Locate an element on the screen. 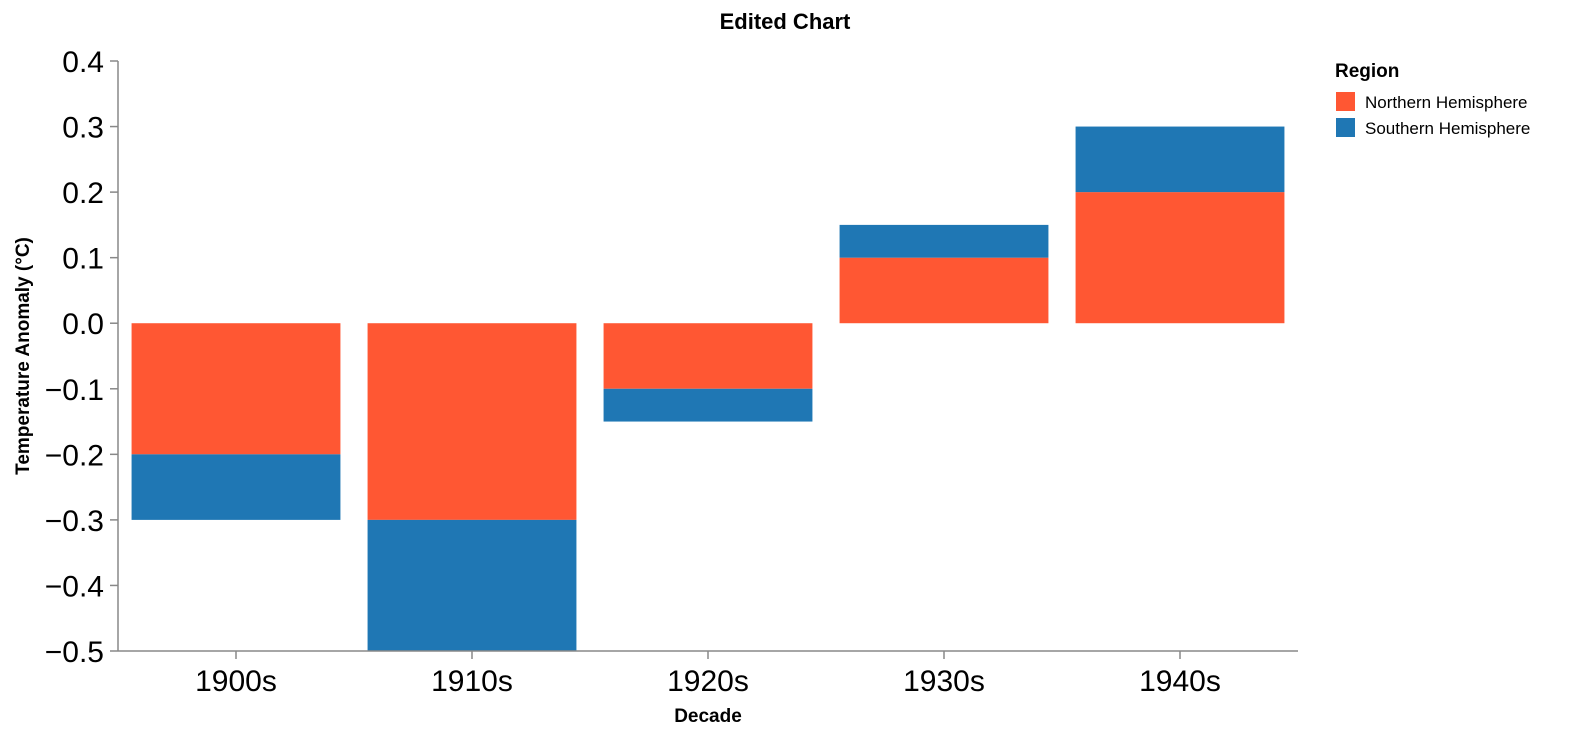  x-tick-label: 1940s is located at coordinates (1180, 681).